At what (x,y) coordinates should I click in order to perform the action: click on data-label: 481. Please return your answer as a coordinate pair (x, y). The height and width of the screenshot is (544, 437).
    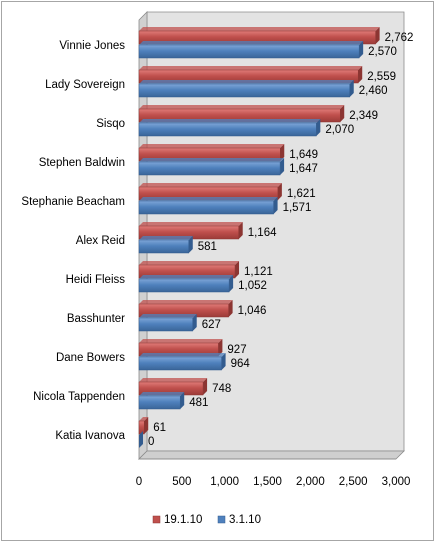
    Looking at the image, I should click on (198, 403).